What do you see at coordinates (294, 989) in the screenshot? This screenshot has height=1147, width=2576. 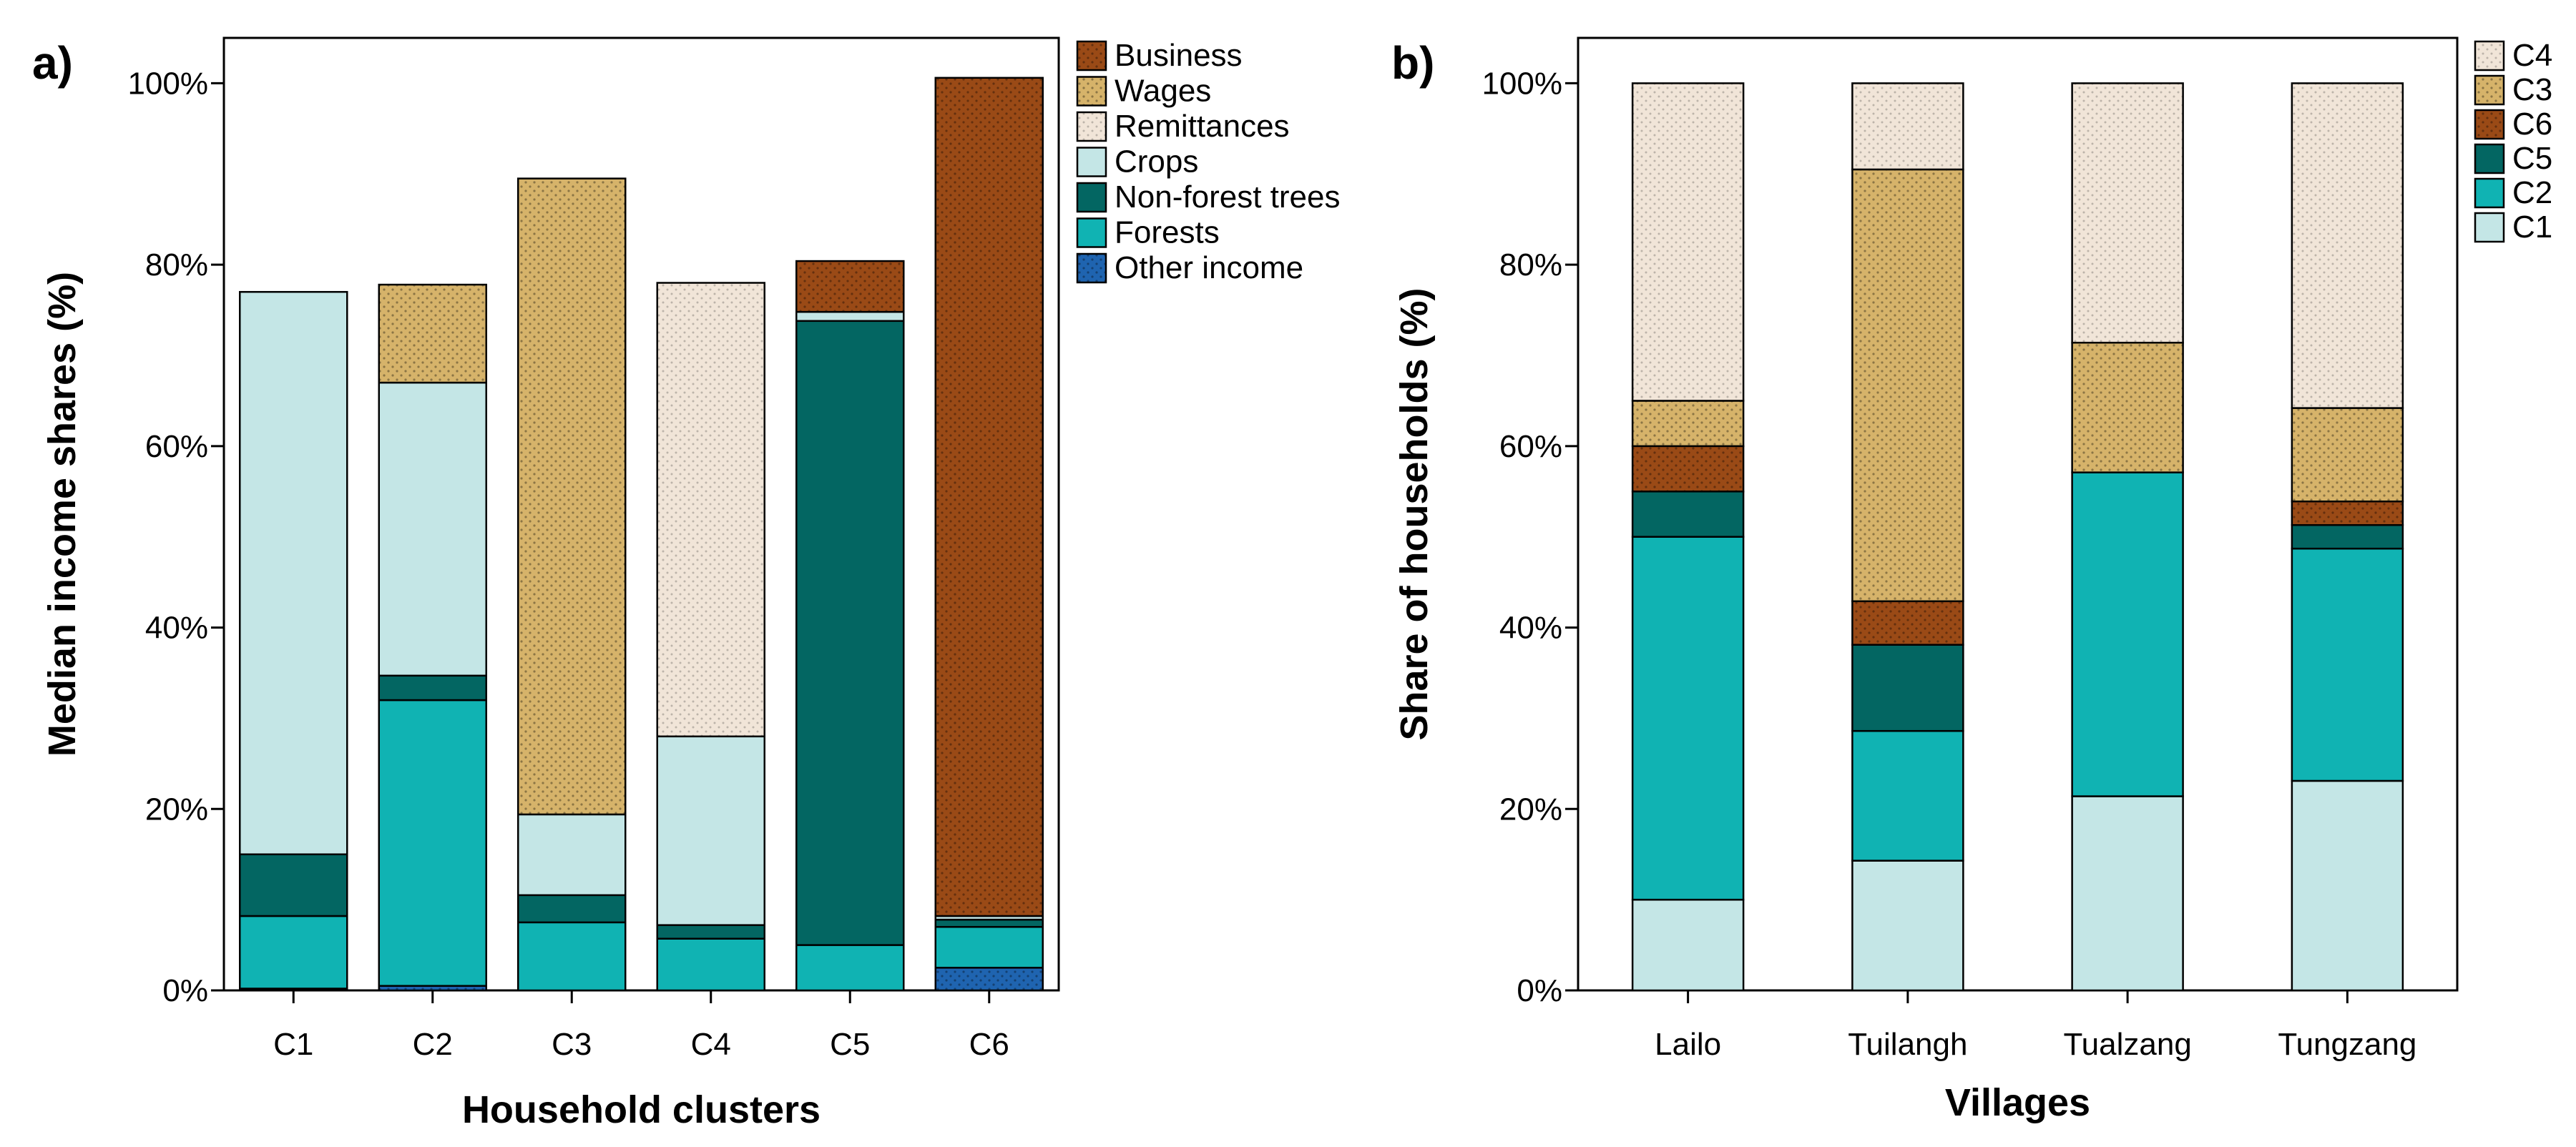 I see `bar-c1-other-income-texture` at bounding box center [294, 989].